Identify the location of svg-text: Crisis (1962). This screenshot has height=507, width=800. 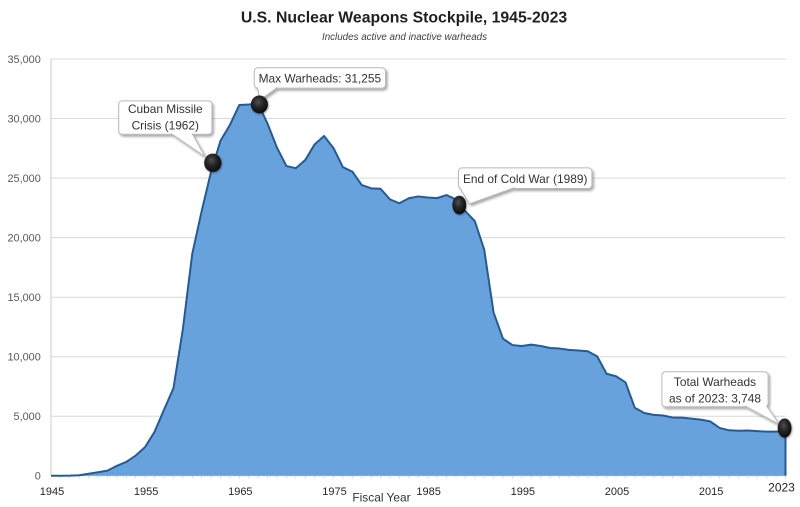
(165, 126).